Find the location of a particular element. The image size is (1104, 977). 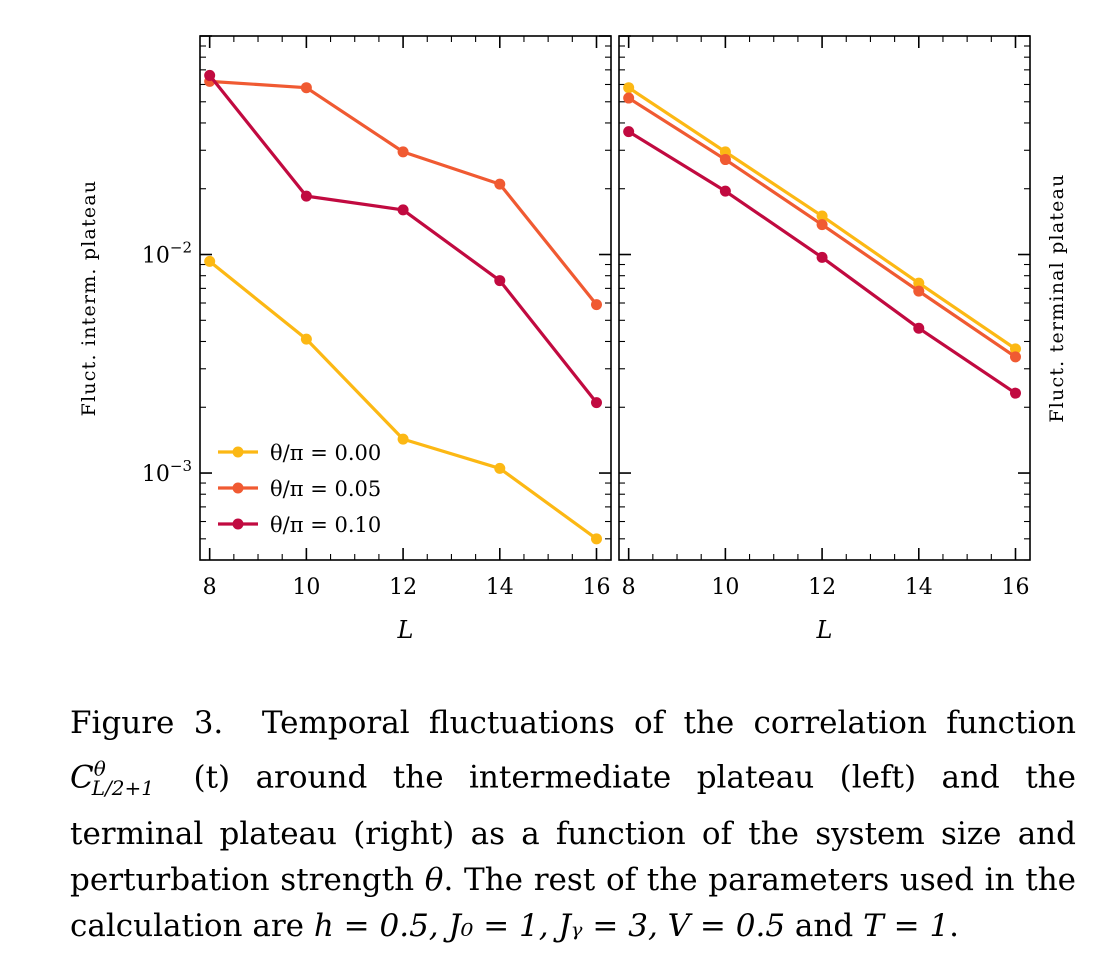

y-tick-label: 10⁻² is located at coordinates (167, 254).